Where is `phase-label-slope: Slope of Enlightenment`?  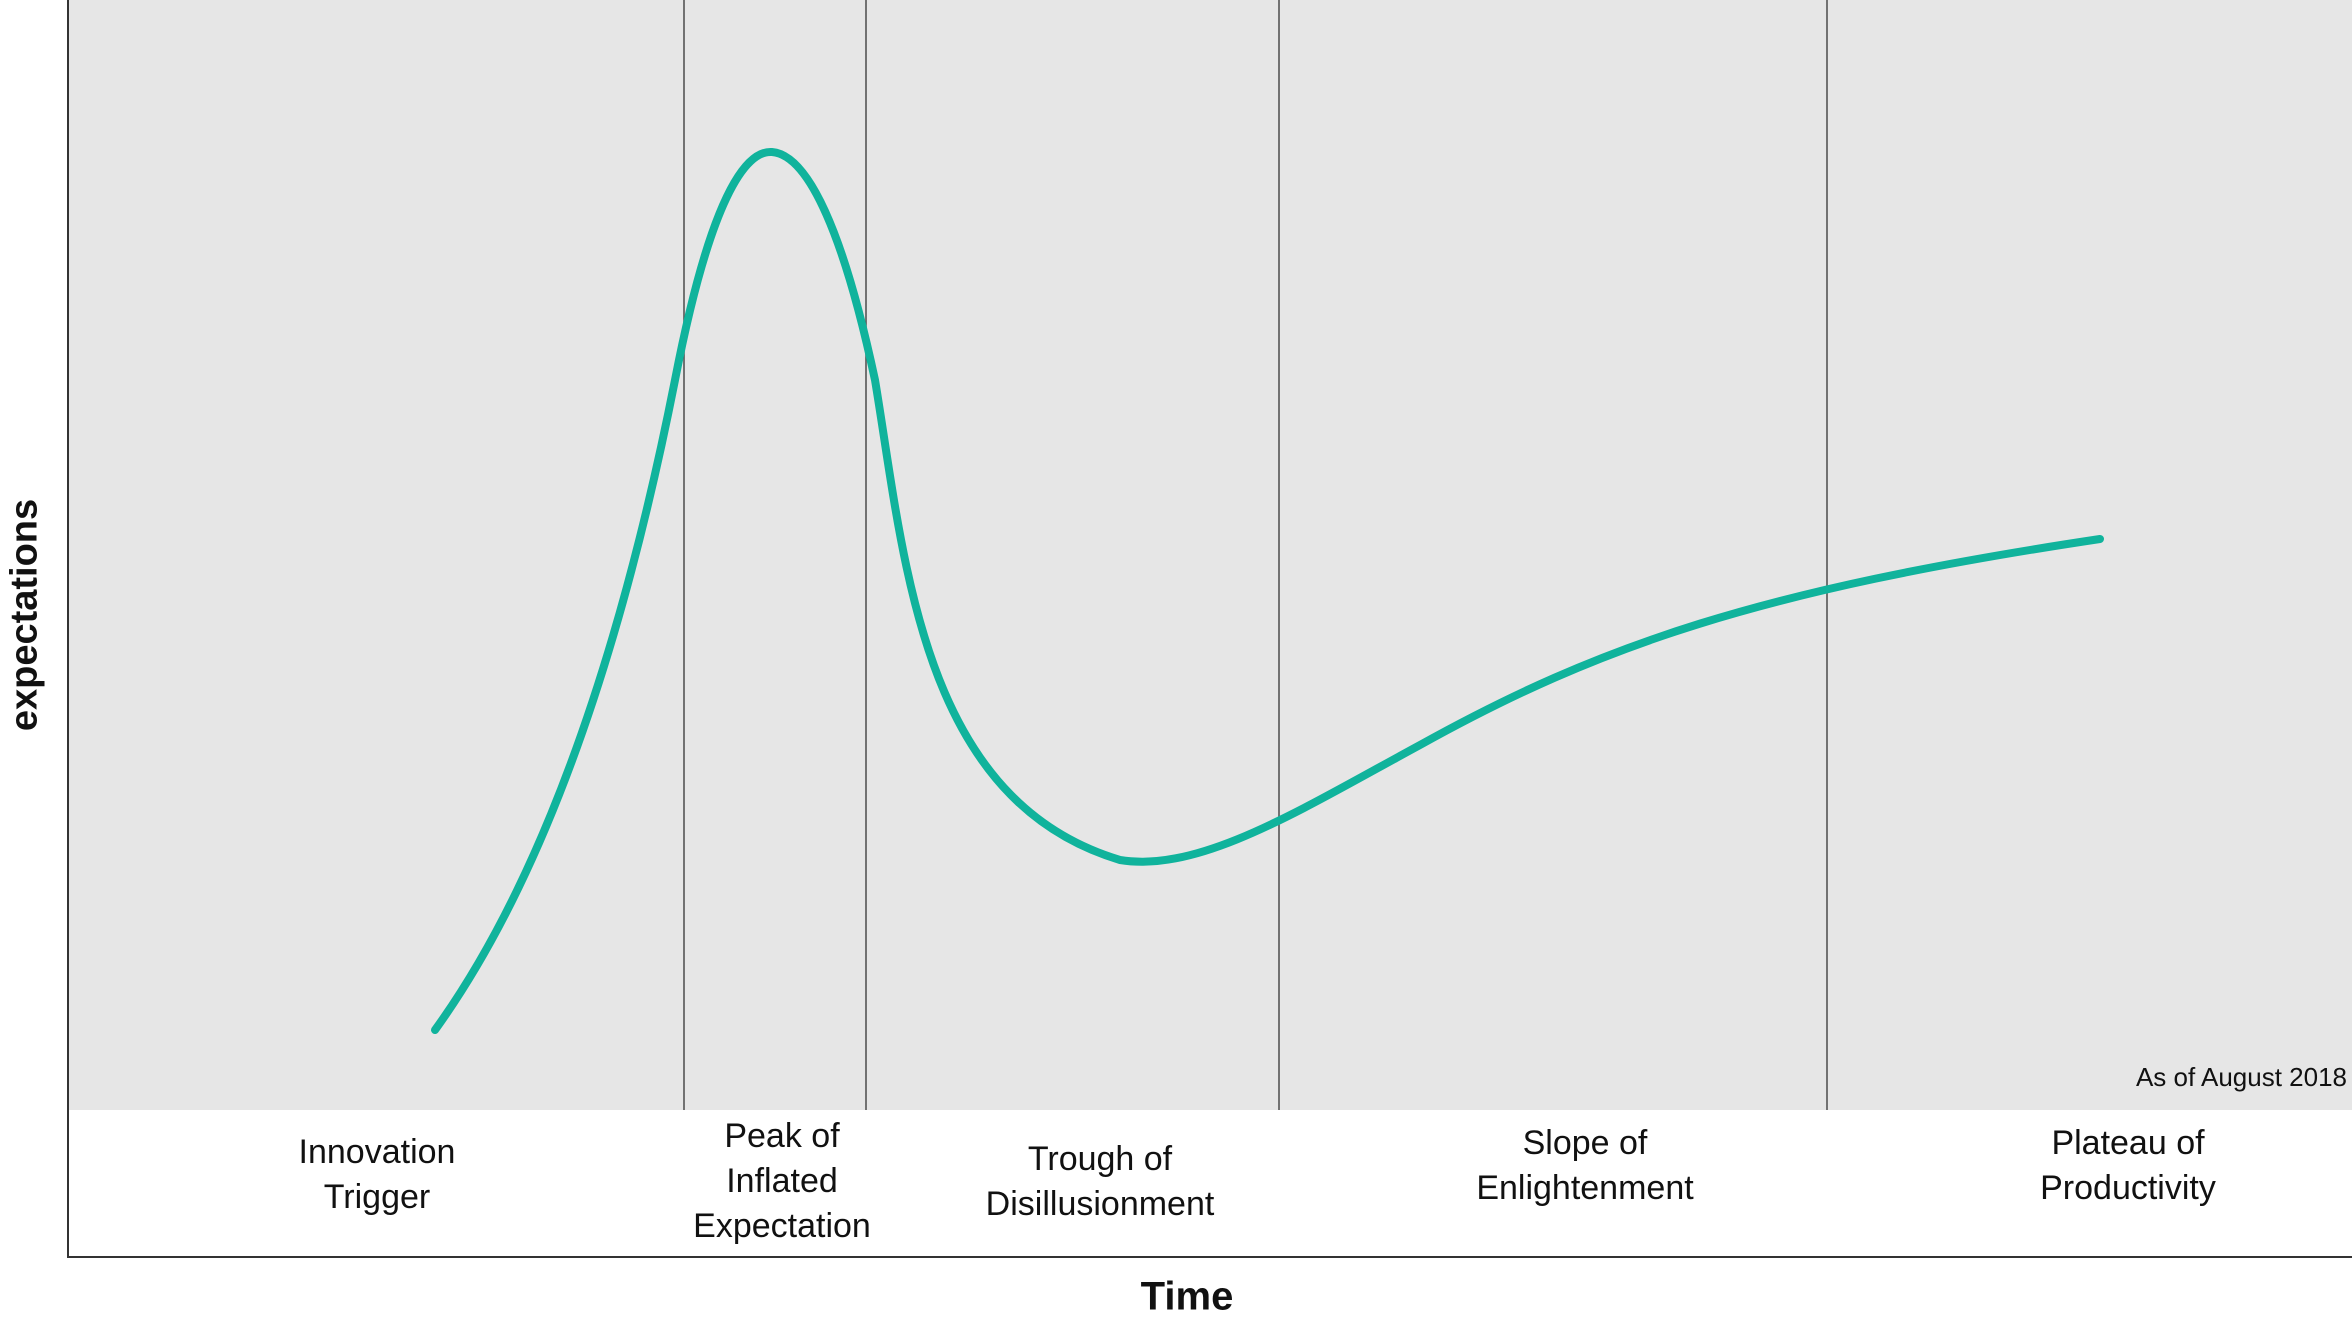
phase-label-slope: Slope of Enlightenment is located at coordinates (1585, 1165).